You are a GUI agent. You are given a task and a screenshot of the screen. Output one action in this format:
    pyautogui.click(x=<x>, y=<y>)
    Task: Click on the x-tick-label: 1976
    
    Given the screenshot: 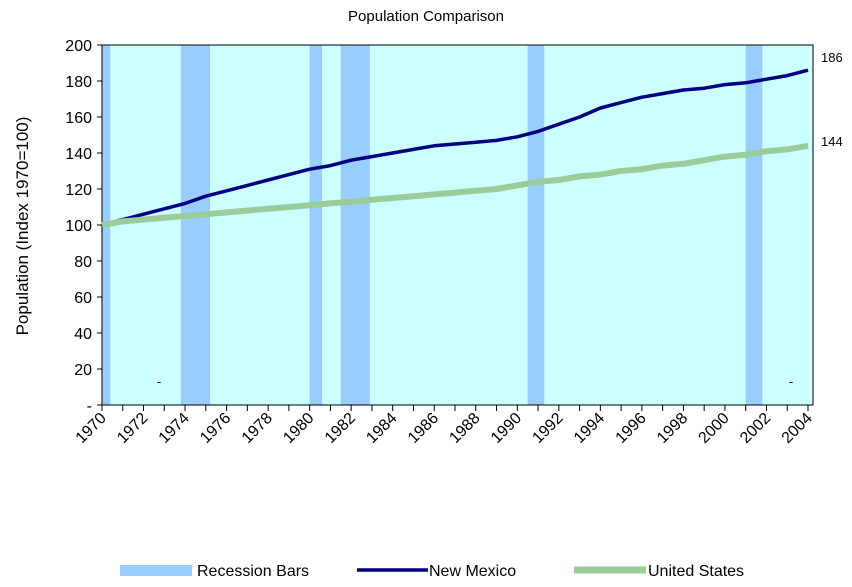 What is the action you would take?
    pyautogui.click(x=215, y=428)
    